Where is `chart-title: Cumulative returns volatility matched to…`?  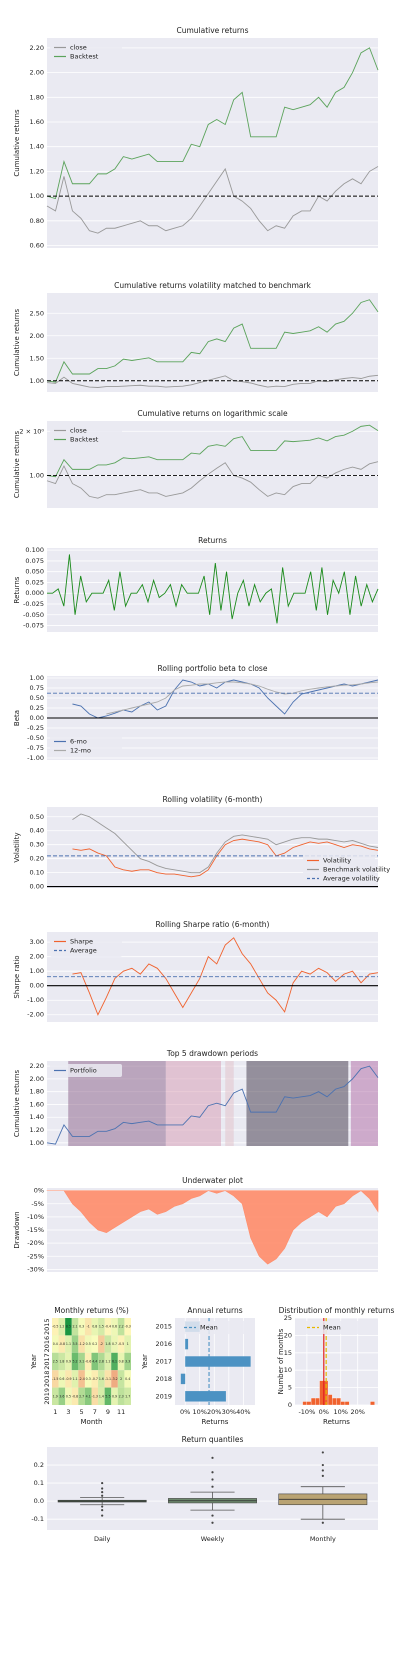 chart-title: Cumulative returns volatility matched to… is located at coordinates (212, 285).